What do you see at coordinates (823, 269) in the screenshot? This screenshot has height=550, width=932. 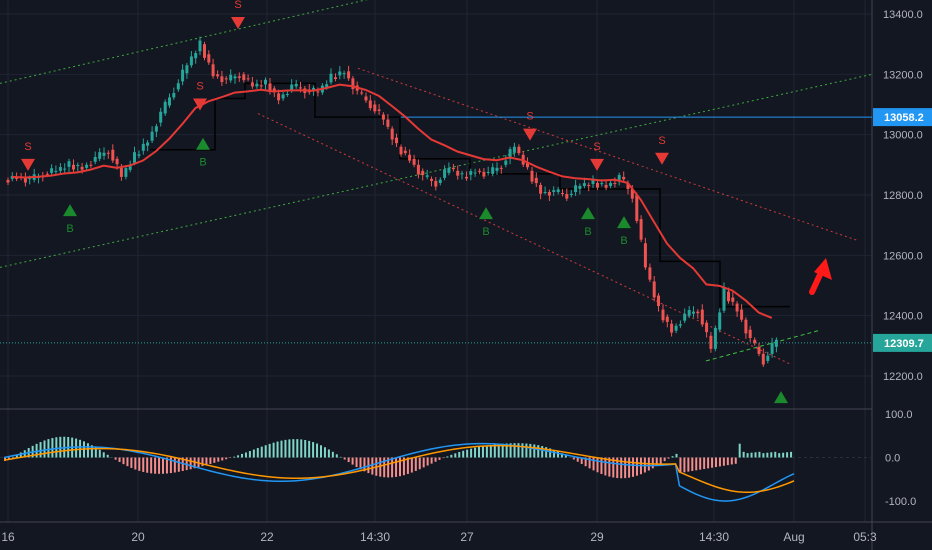 I see `arrow-head` at bounding box center [823, 269].